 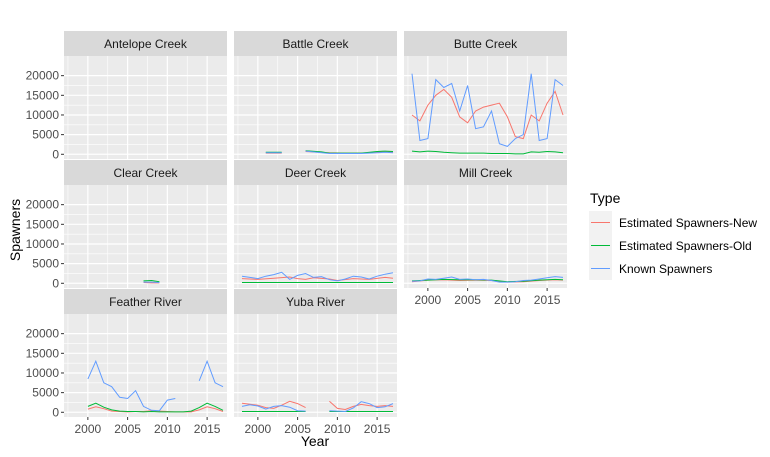 I want to click on plot-bg-butte-creek, so click(x=485, y=107).